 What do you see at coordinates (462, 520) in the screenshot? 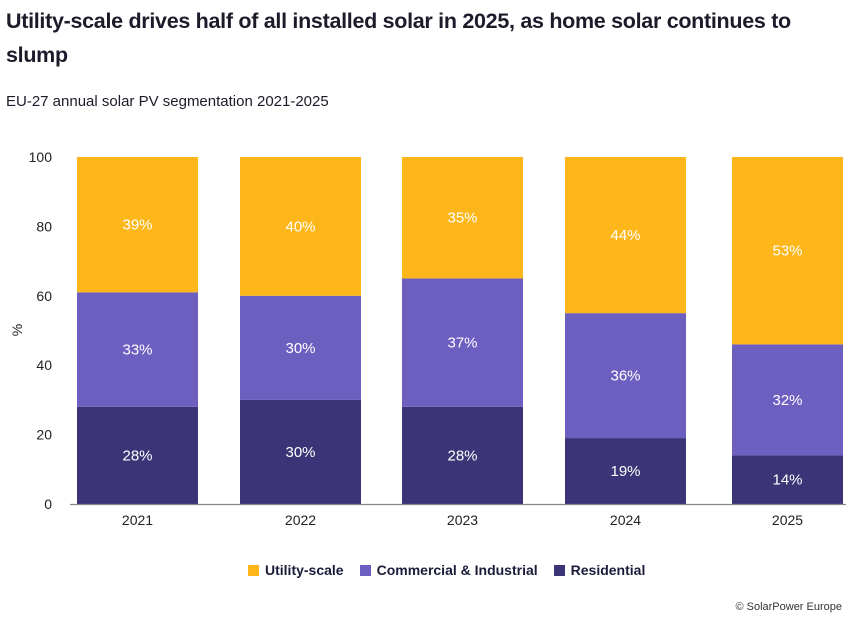
I see `x-tick-label: 2023` at bounding box center [462, 520].